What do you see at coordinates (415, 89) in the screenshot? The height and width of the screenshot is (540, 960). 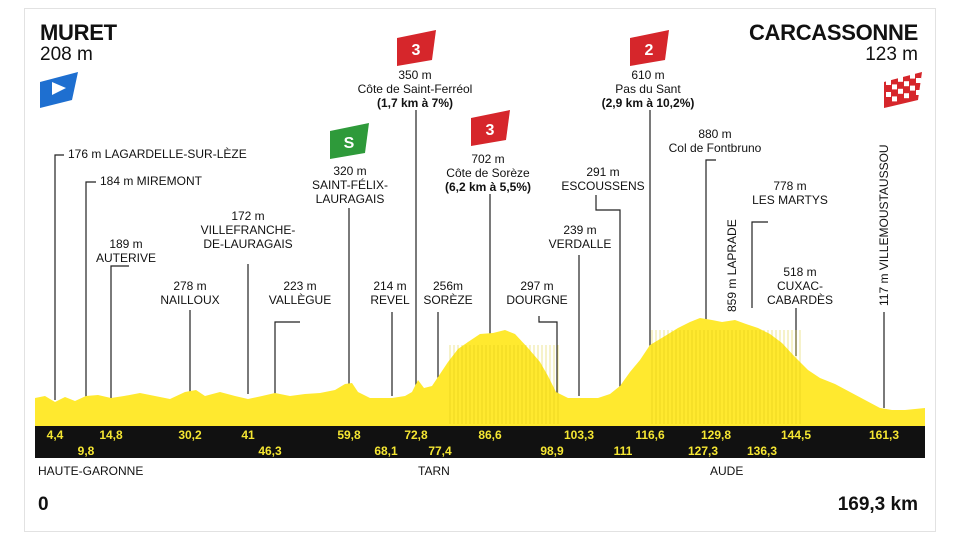 I see `climb-saint-ferreol: 350 m Côte de Saint-Ferréol (1,7 km à 7%)` at bounding box center [415, 89].